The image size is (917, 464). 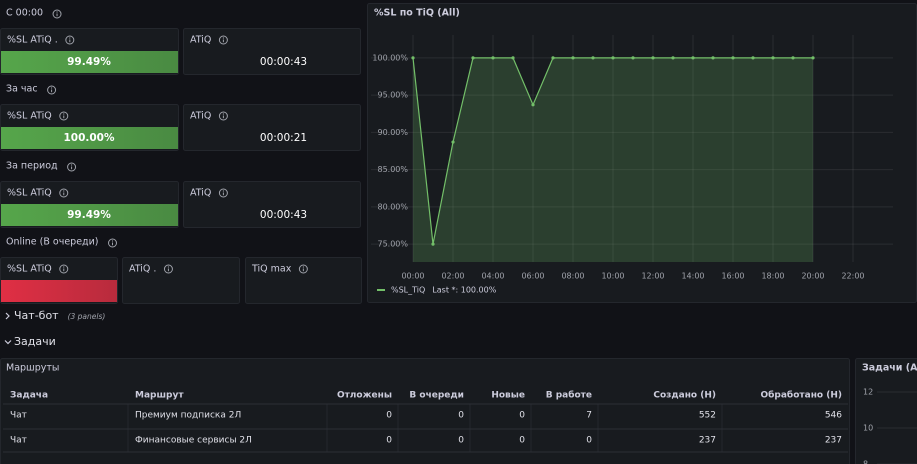 I want to click on y-tick-label: 10, so click(x=868, y=428).